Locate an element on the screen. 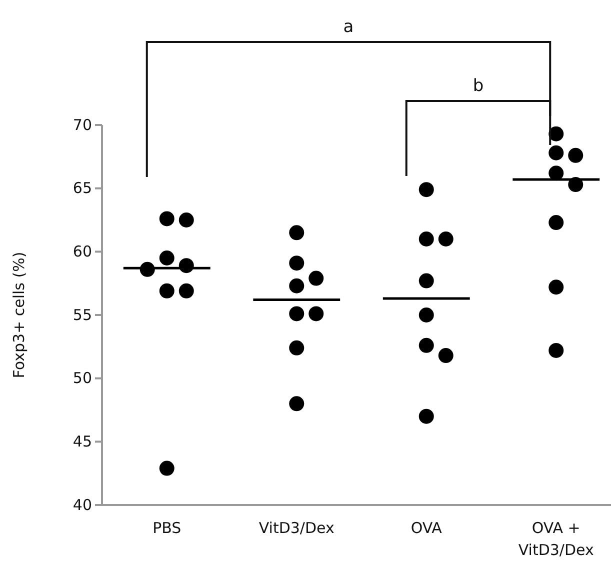 This screenshot has height=580, width=611. y-tick-label: 45 is located at coordinates (82, 441).